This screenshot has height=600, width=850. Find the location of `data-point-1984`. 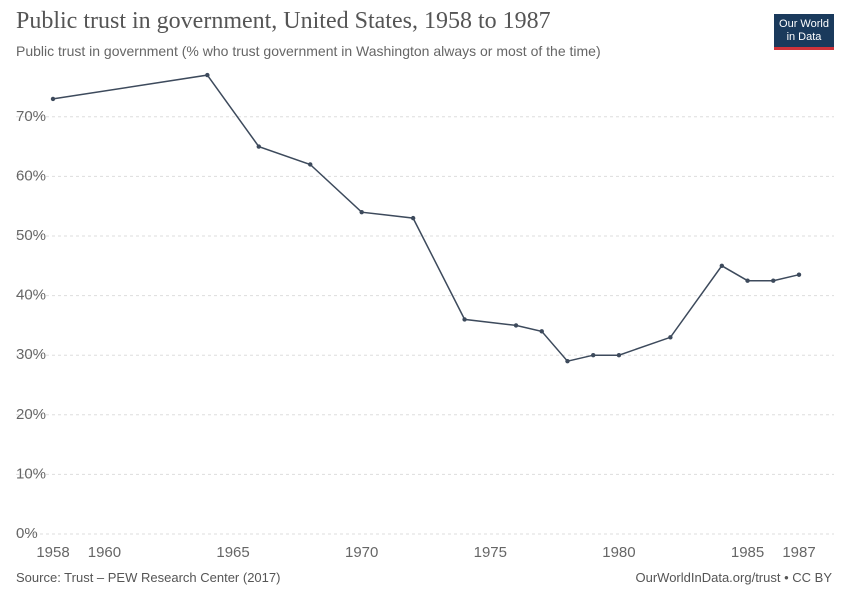

data-point-1984 is located at coordinates (722, 265).